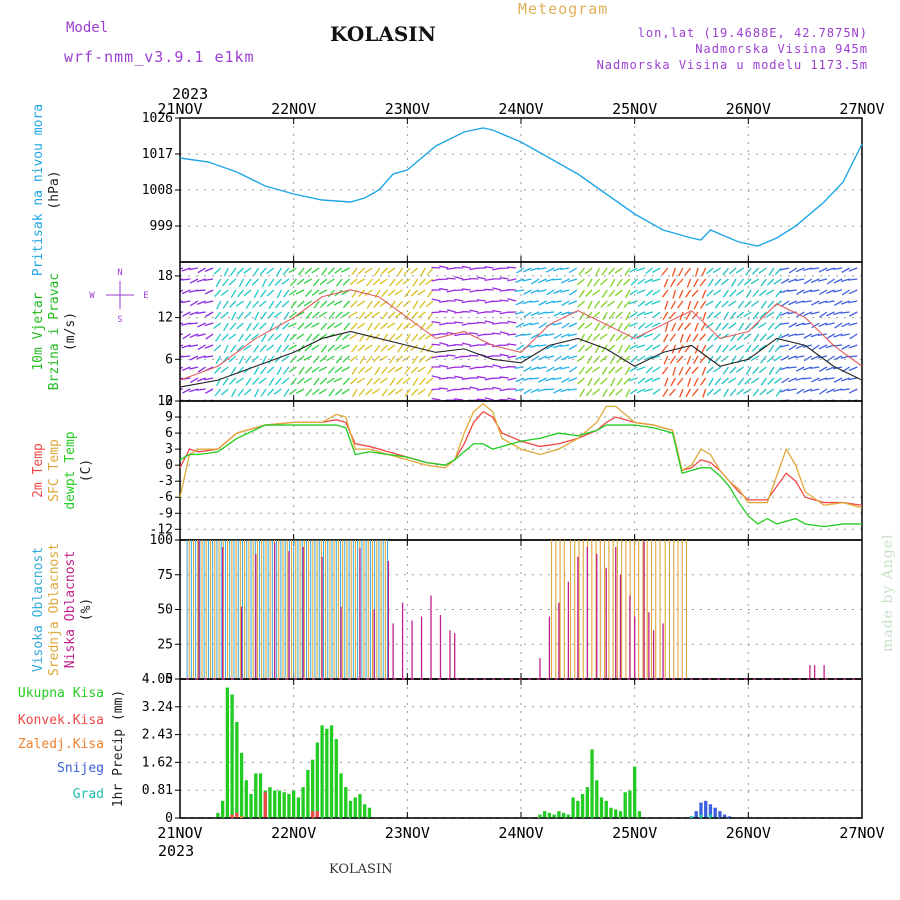 This screenshot has height=900, width=900. What do you see at coordinates (169, 449) in the screenshot?
I see `y-tick-label: 3` at bounding box center [169, 449].